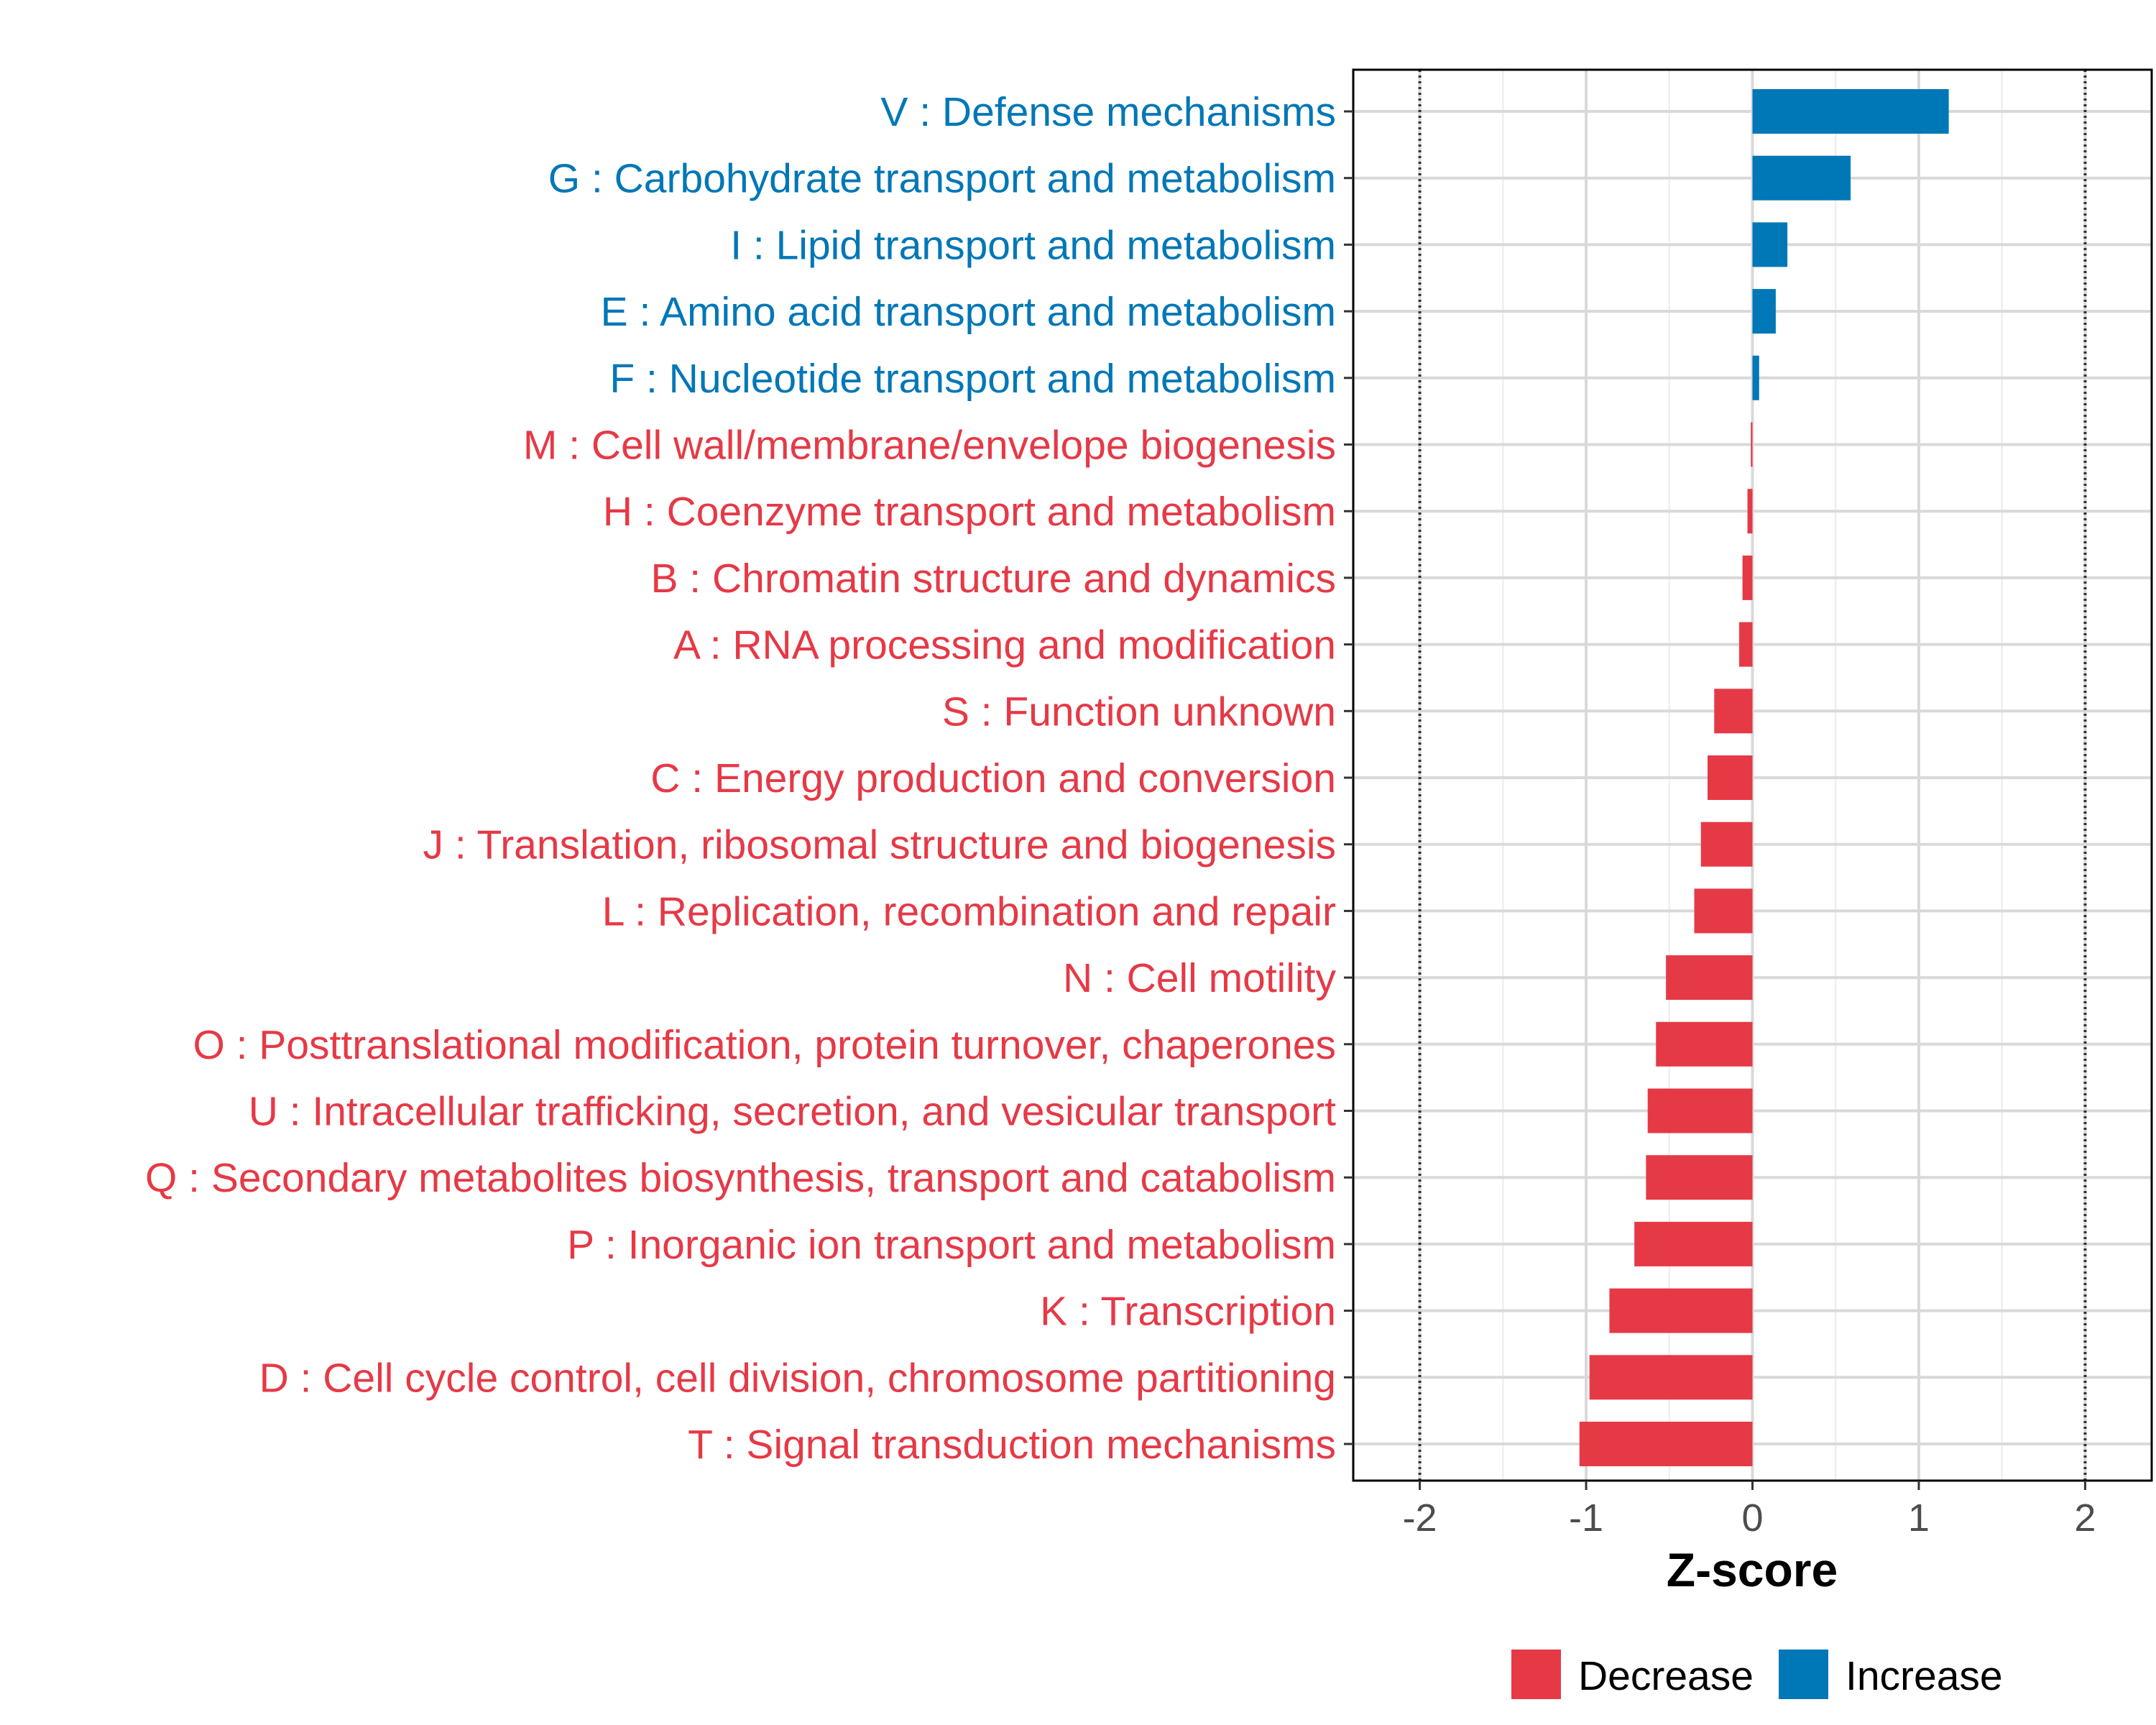  I want to click on category-label-v: V : Defense mechanisms, so click(1108, 112).